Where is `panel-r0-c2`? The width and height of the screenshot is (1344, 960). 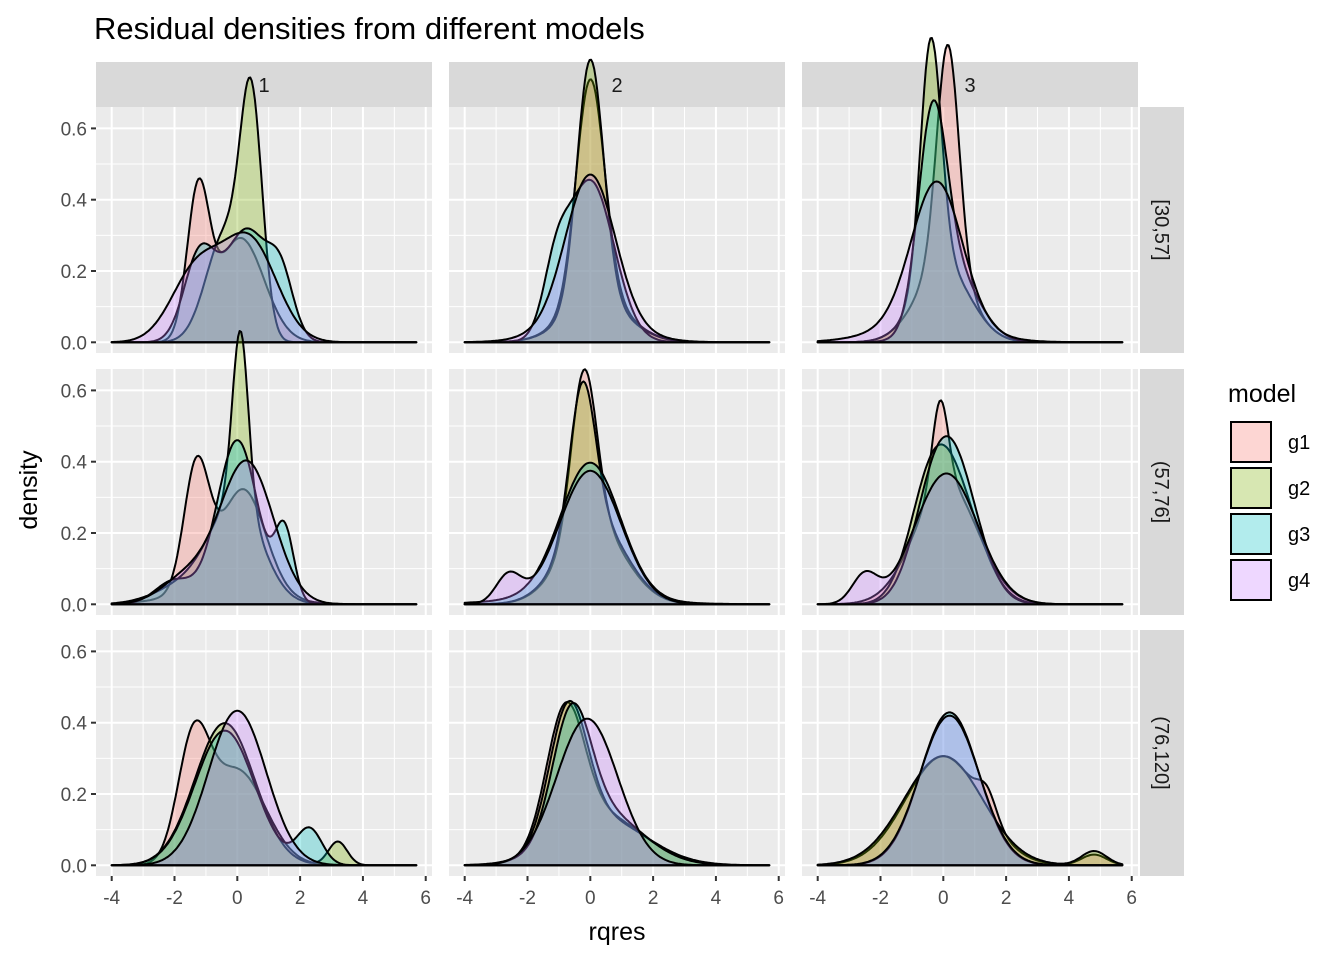
panel-r0-c2 is located at coordinates (970, 195).